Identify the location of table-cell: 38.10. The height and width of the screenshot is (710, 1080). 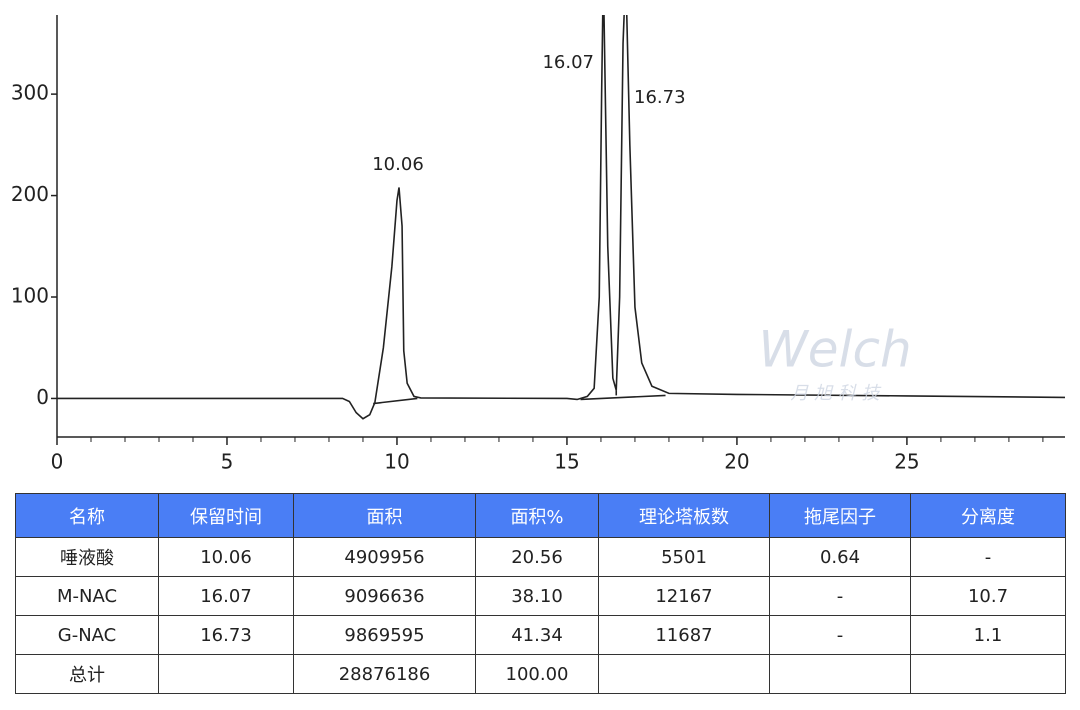
(537, 596).